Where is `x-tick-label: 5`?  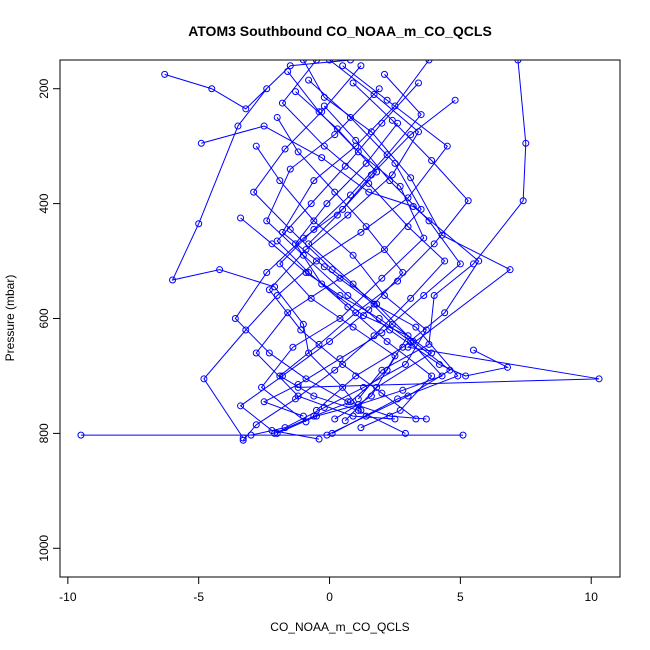 x-tick-label: 5 is located at coordinates (460, 597).